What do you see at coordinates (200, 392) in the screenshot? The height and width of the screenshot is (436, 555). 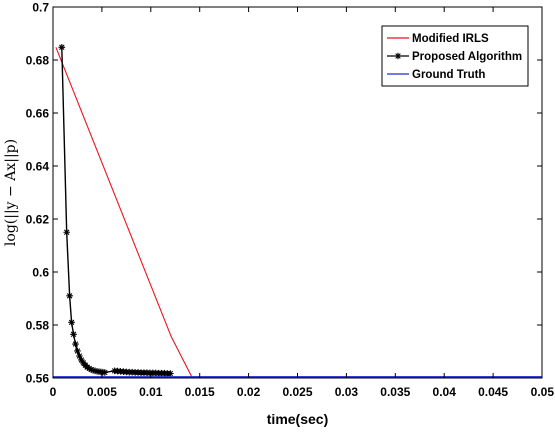 I see `x-tick-label-3: 0.015` at bounding box center [200, 392].